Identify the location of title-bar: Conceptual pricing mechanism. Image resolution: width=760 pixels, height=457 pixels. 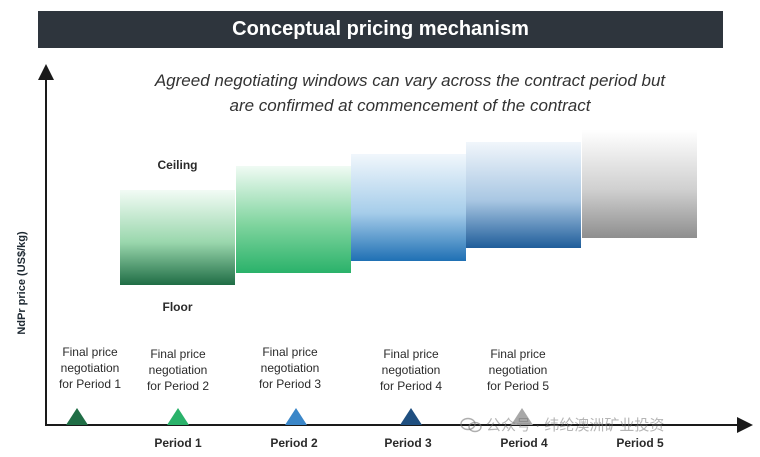
(380, 29).